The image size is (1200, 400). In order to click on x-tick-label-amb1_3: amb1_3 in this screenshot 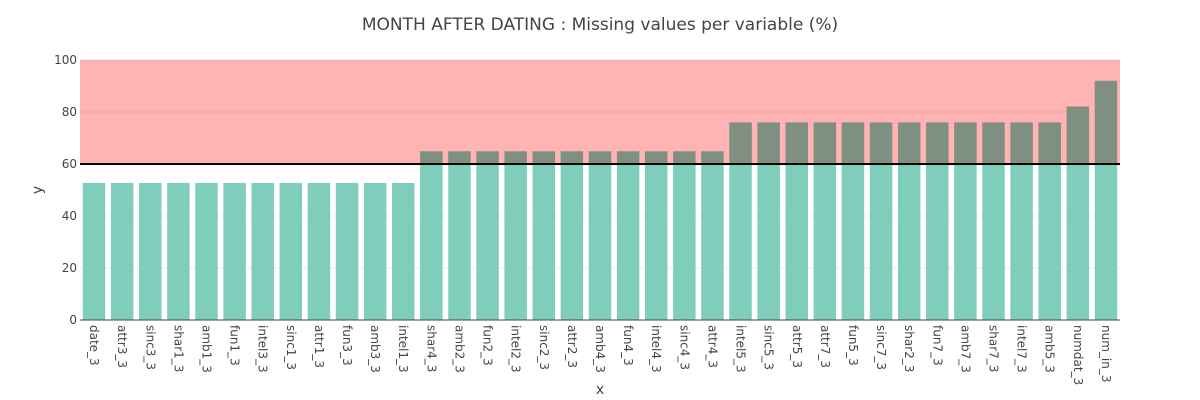, I will do `click(206, 349)`.